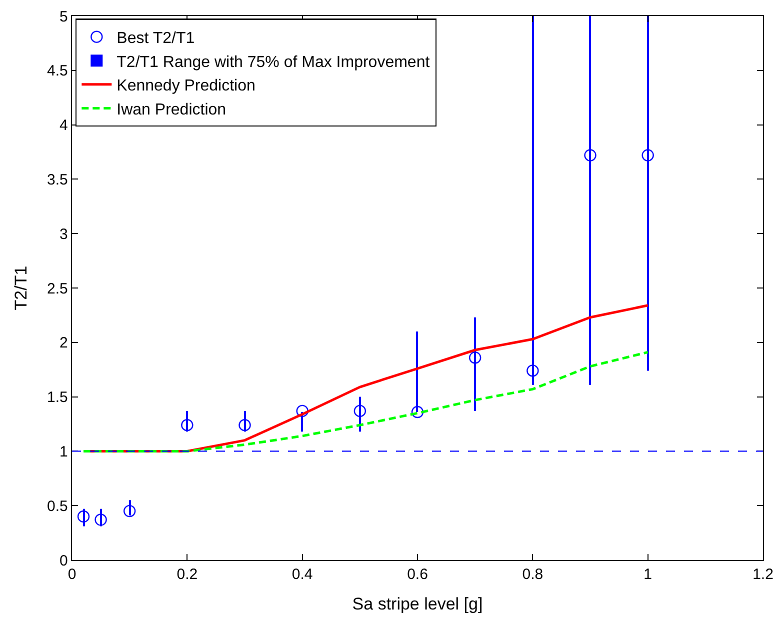 This screenshot has width=781, height=620. Describe the element at coordinates (21, 288) in the screenshot. I see `y-axis-title: T2/T1` at that location.